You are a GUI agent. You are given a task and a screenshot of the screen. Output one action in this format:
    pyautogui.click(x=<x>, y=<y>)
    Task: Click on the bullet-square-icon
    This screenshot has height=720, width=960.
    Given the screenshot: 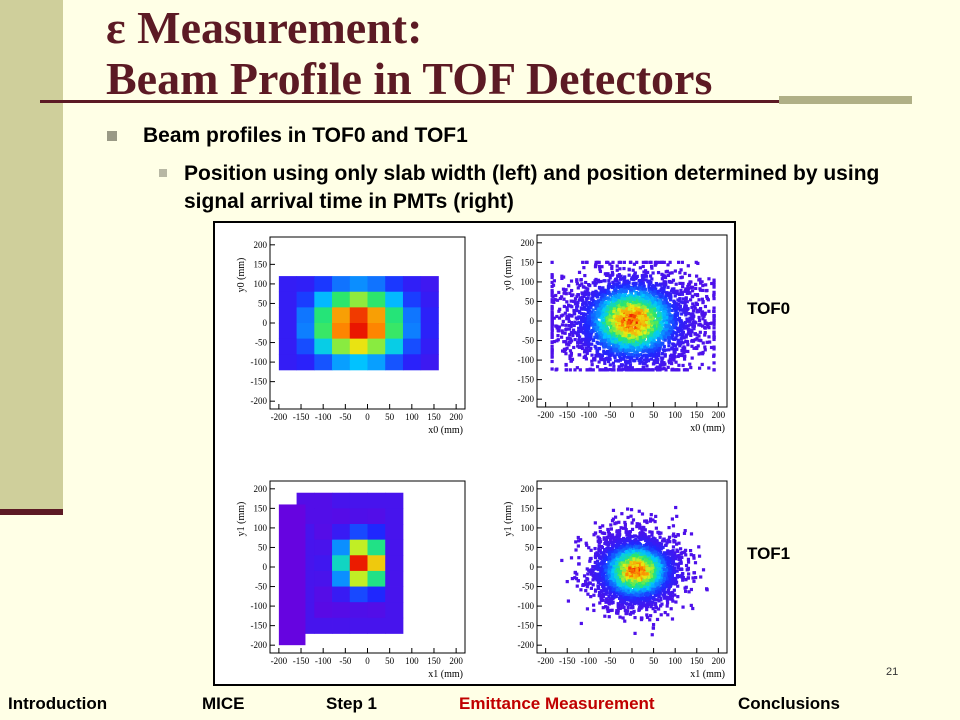 What is the action you would take?
    pyautogui.click(x=112, y=136)
    